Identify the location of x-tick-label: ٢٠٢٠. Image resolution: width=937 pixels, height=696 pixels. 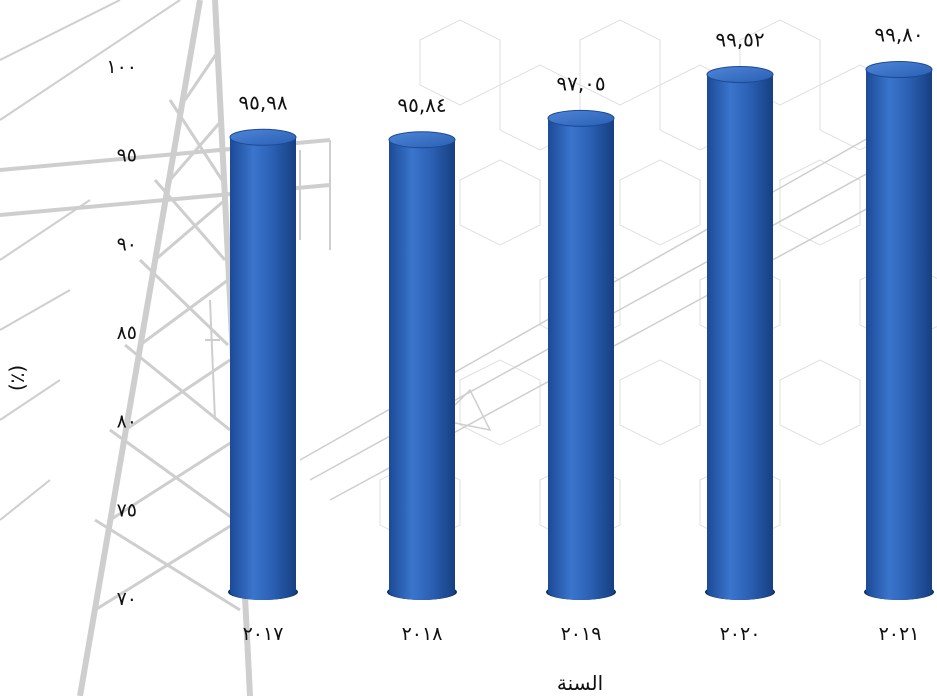
(740, 634).